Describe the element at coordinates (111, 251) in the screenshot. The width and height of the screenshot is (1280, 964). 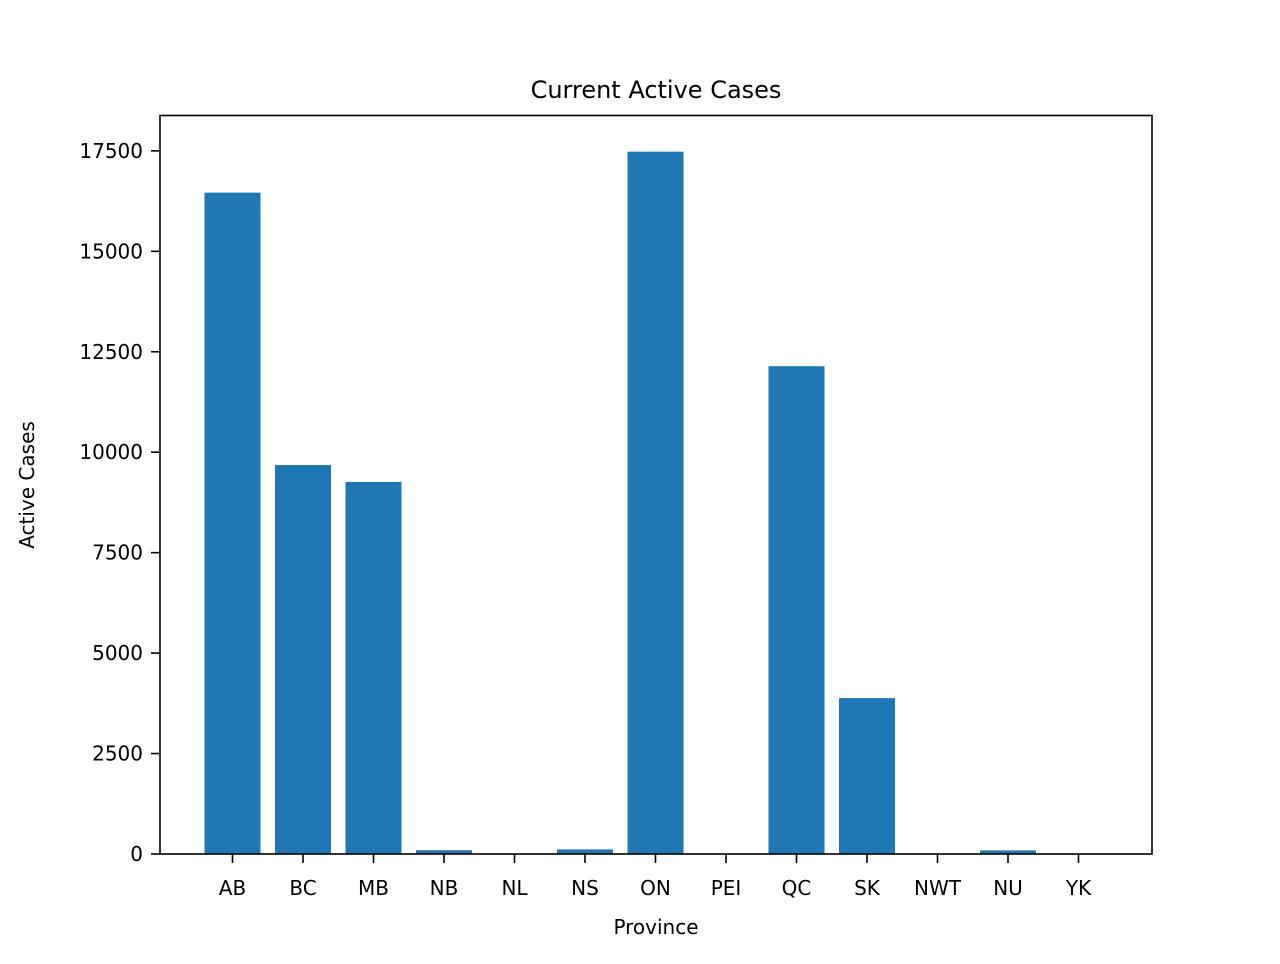
I see `y-tick-label: 15000` at that location.